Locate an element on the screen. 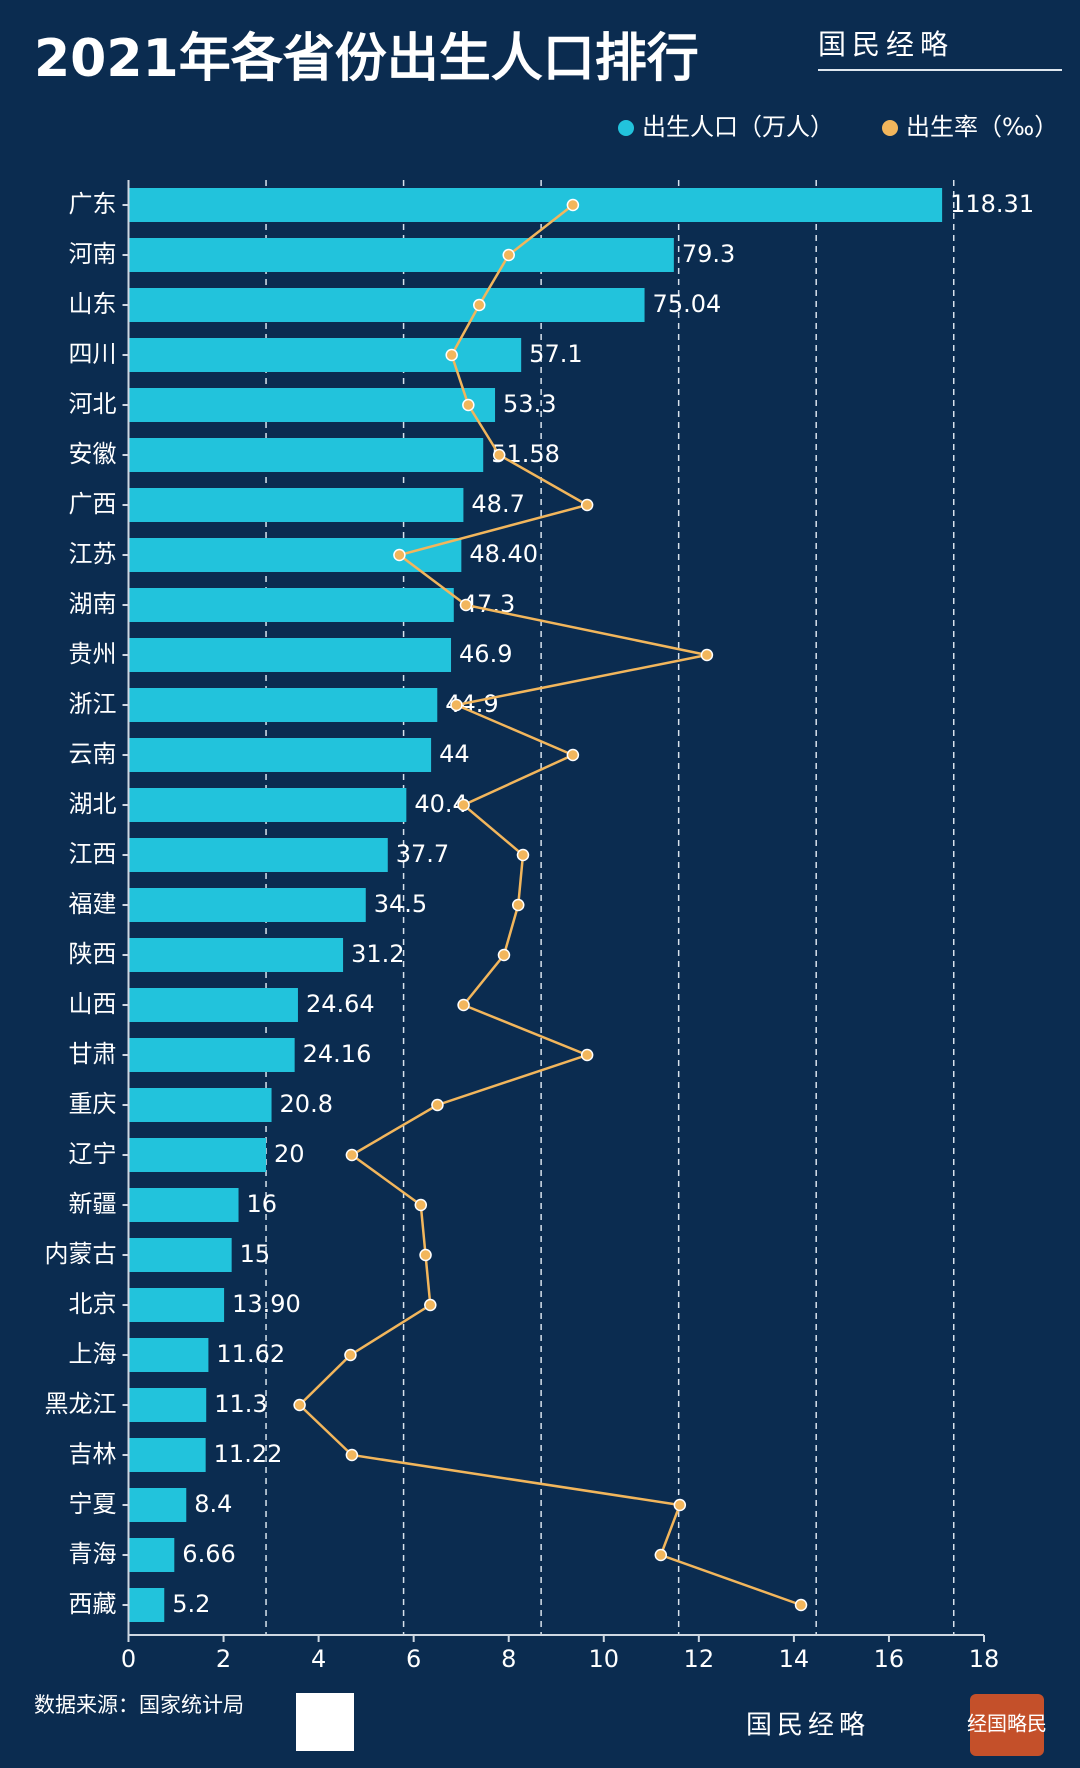 This screenshot has width=1080, height=1768. source: 数据来源：国家统计局 is located at coordinates (139, 1705).